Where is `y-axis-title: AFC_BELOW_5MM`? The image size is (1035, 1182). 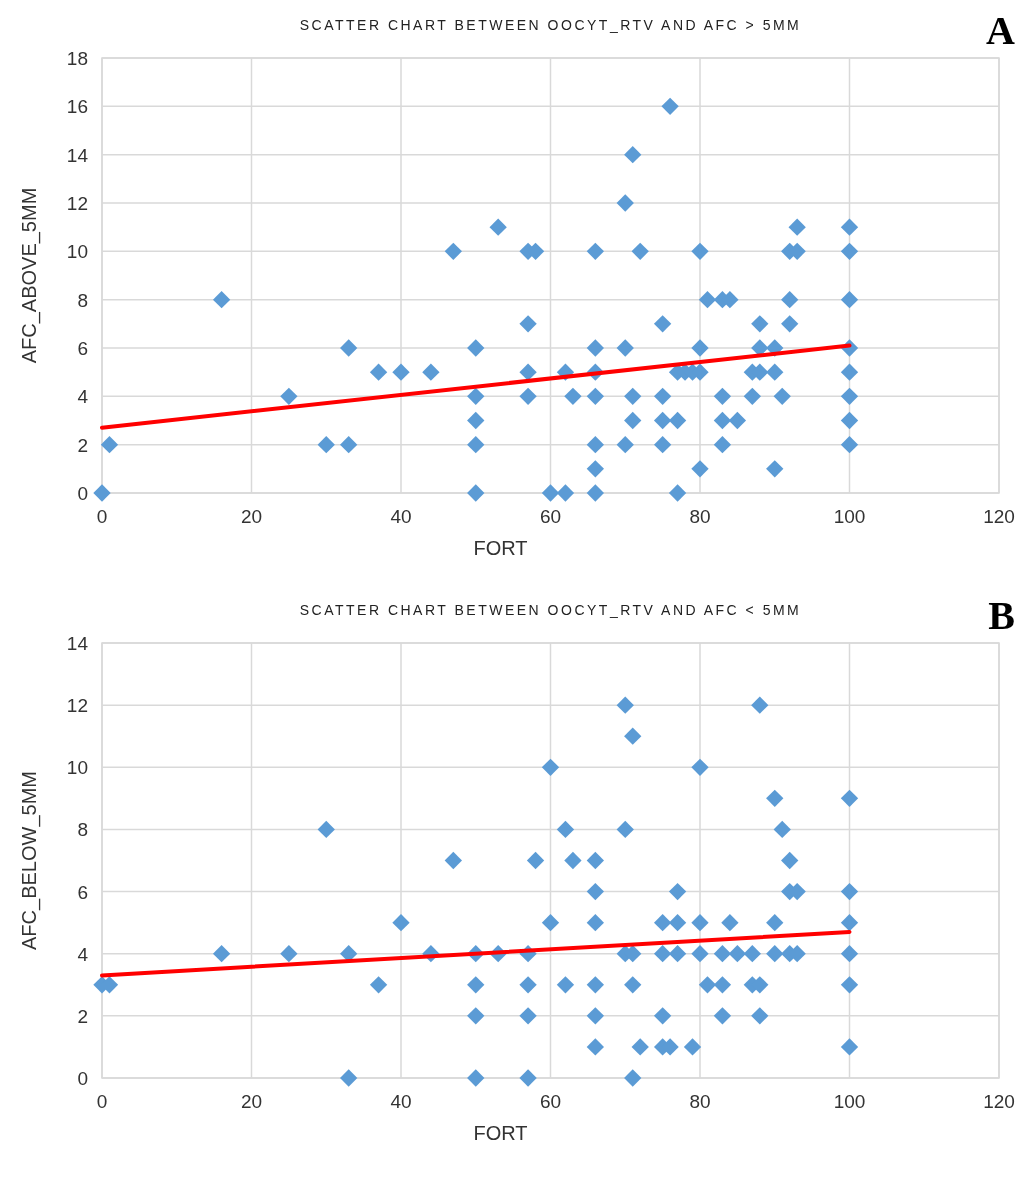
y-axis-title: AFC_BELOW_5MM is located at coordinates (29, 860).